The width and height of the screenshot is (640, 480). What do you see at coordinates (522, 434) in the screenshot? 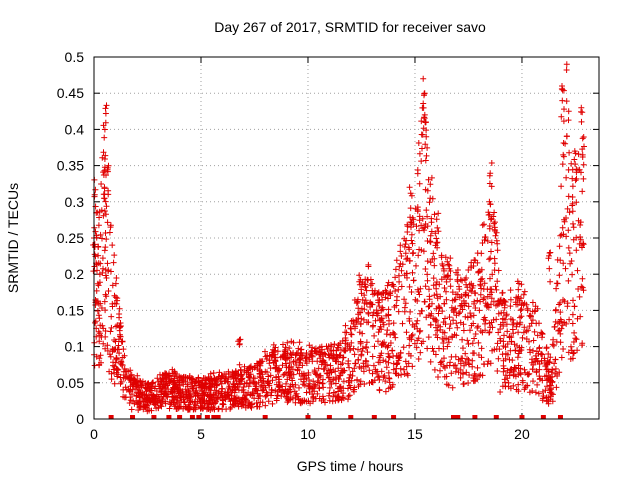
I see `x-tick-label: 20` at bounding box center [522, 434].